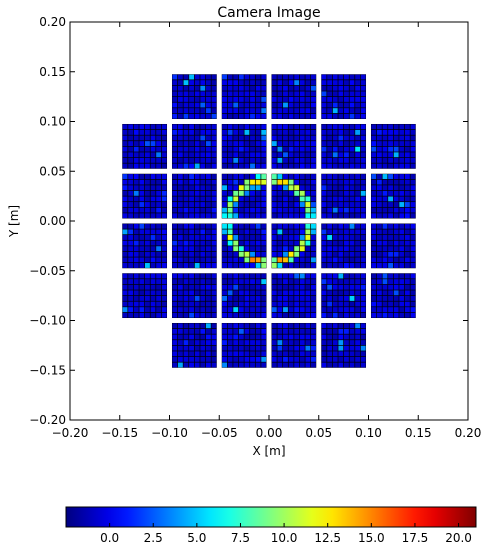  I want to click on camera-module, so click(344, 146).